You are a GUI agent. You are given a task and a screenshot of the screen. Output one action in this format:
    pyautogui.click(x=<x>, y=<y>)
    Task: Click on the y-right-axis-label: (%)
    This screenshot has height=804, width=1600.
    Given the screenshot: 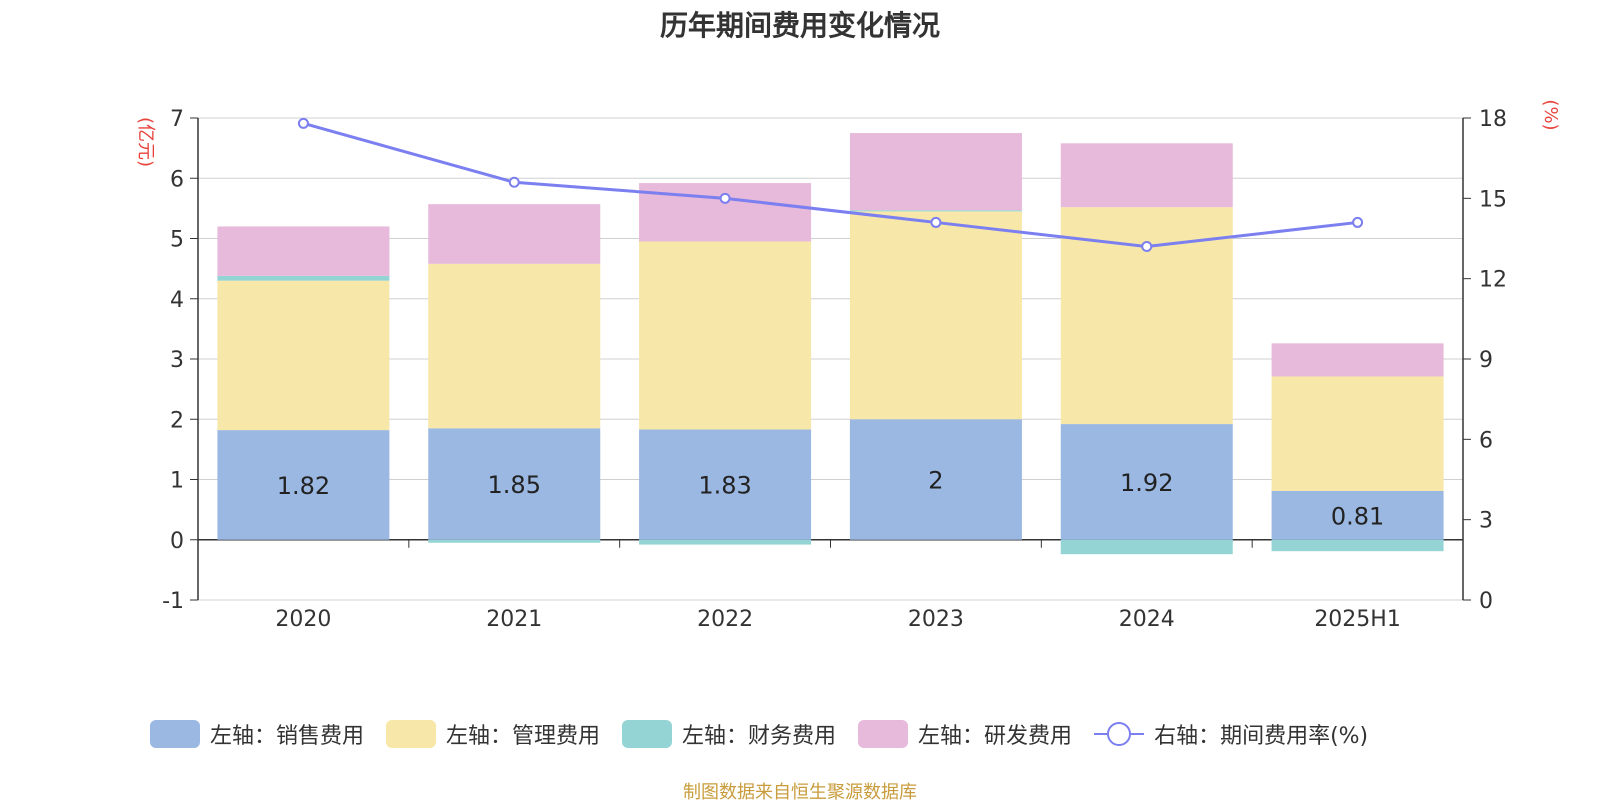 What is the action you would take?
    pyautogui.click(x=1550, y=114)
    